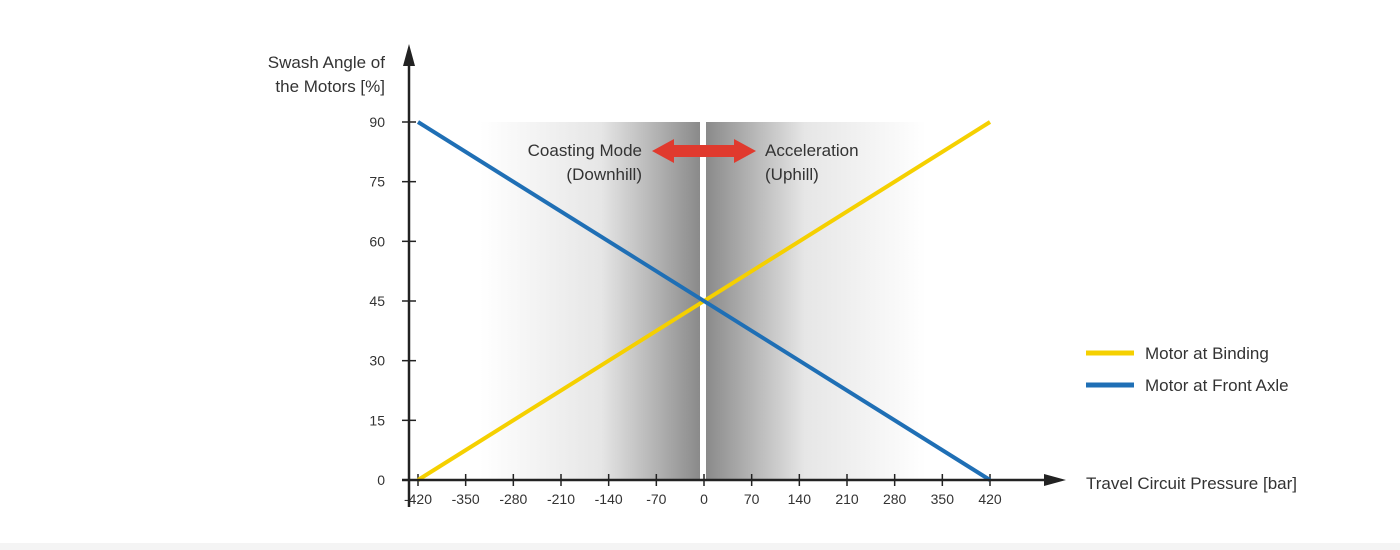 The height and width of the screenshot is (550, 1400). I want to click on x-tick-label: 420, so click(990, 499).